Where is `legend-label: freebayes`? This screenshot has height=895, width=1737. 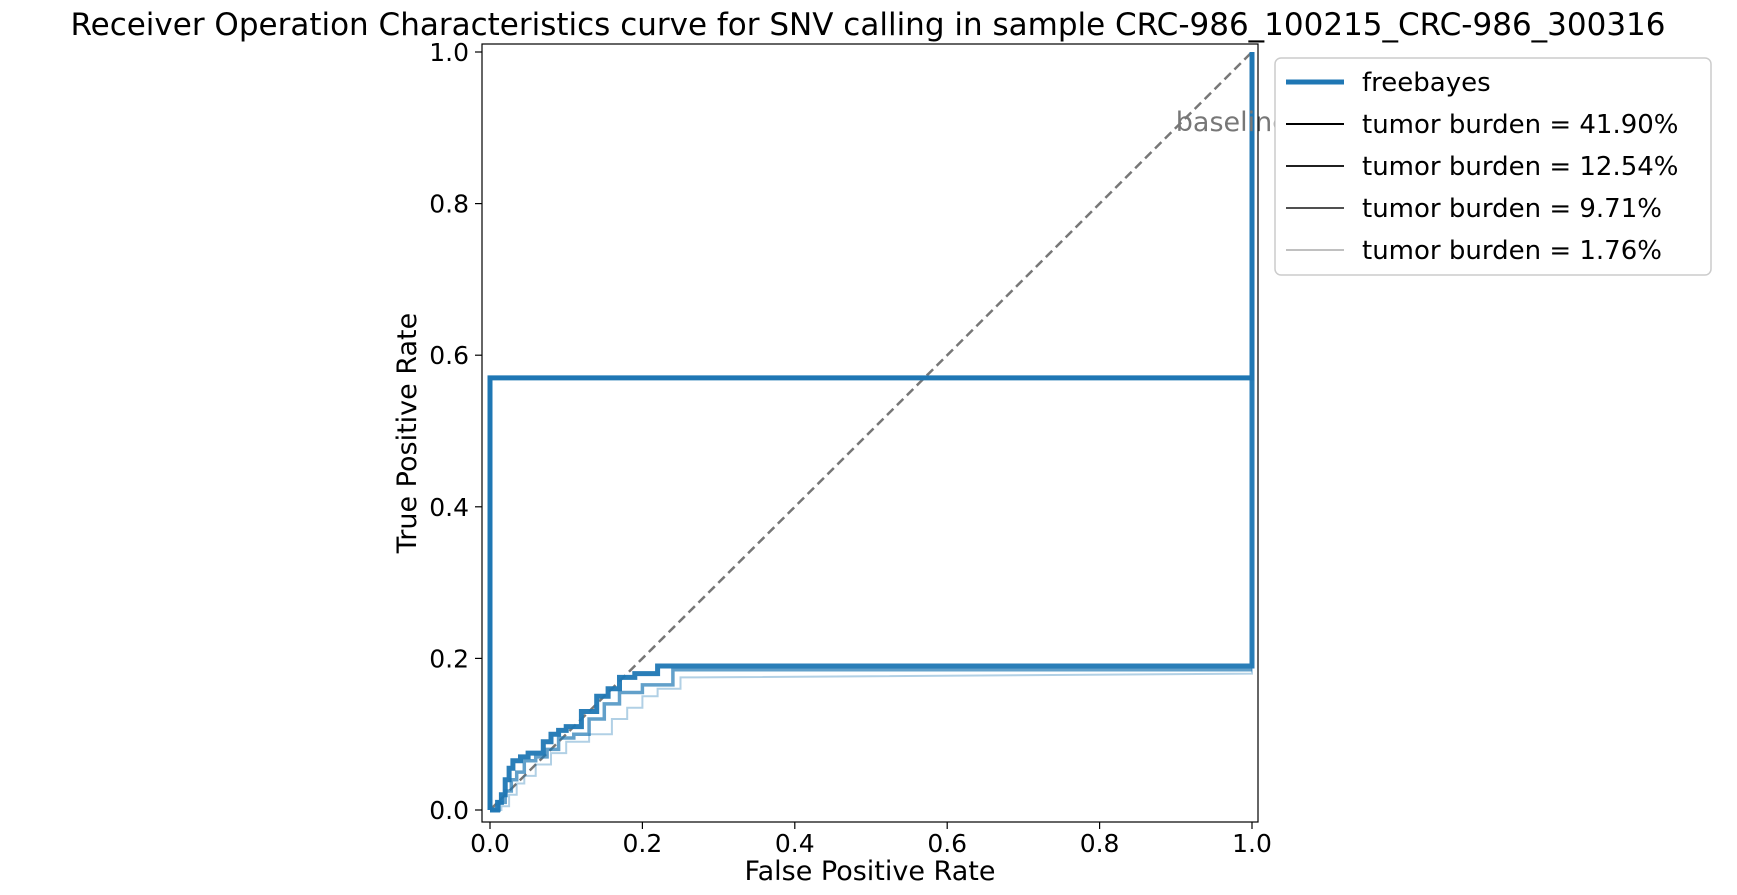 legend-label: freebayes is located at coordinates (1426, 83).